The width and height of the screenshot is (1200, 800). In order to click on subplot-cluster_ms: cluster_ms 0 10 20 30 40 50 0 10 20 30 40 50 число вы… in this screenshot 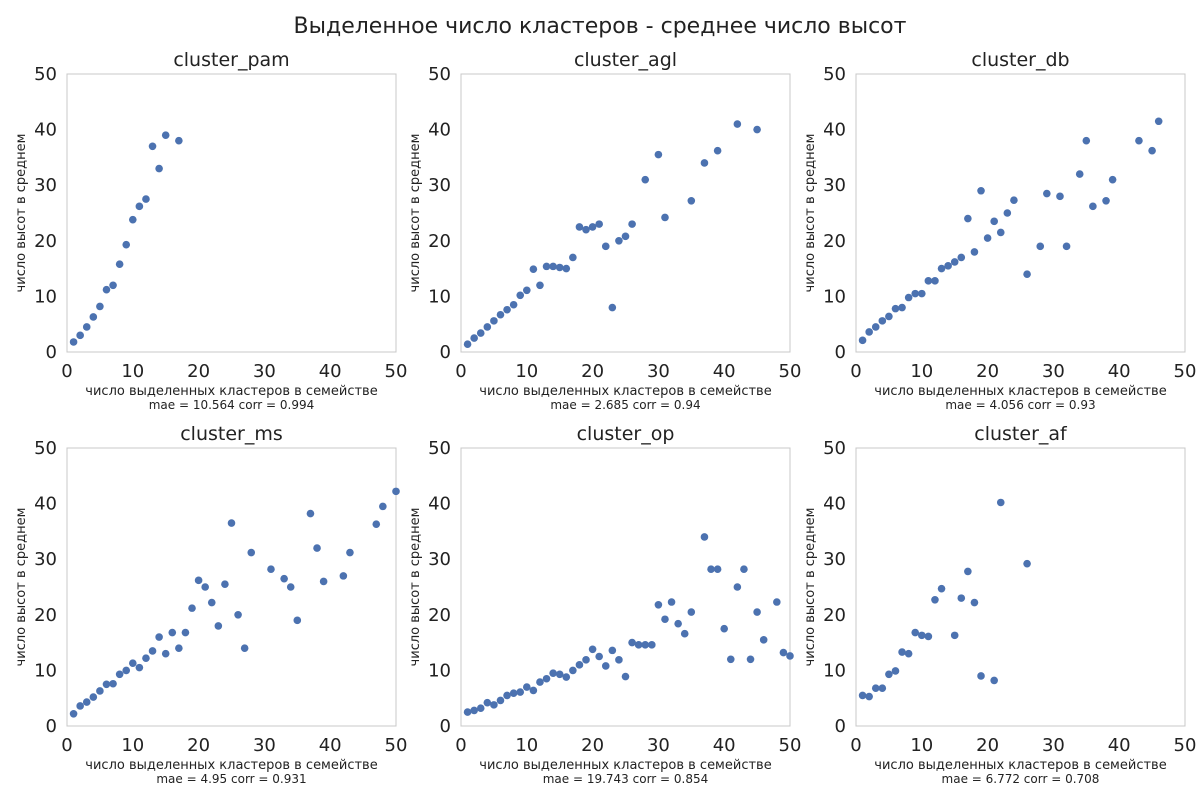, I will do `click(210, 604)`.